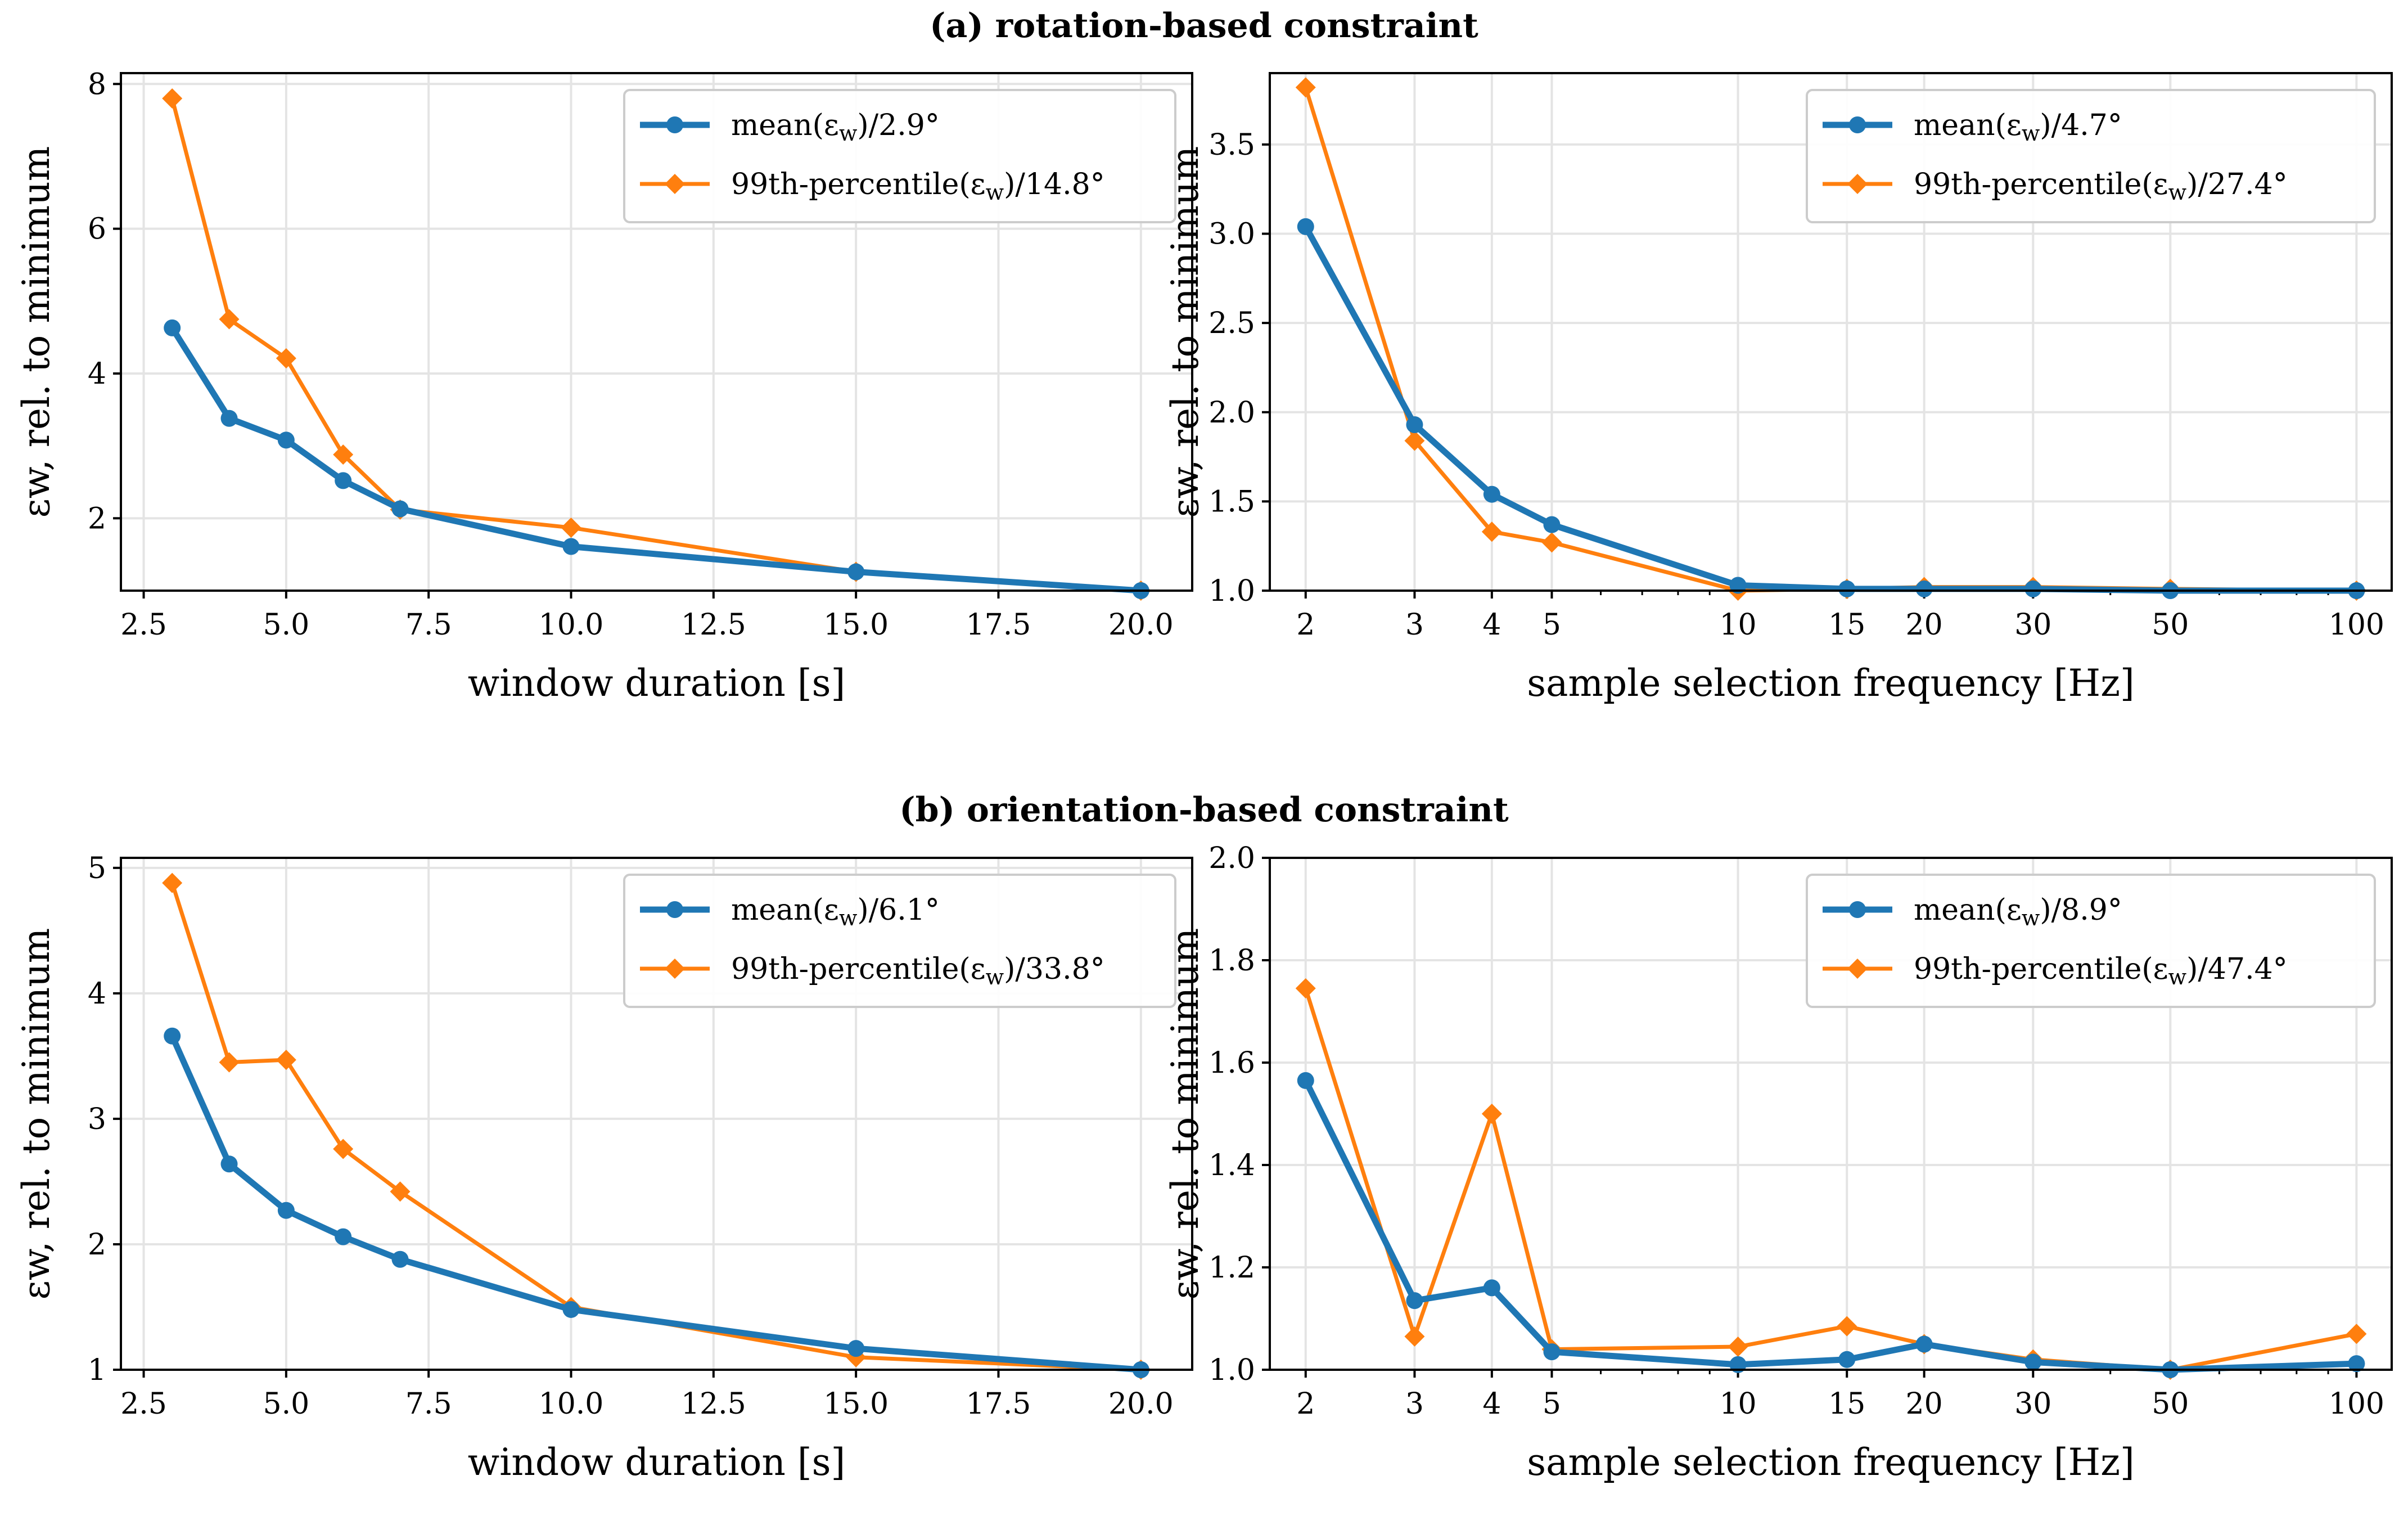 The height and width of the screenshot is (1516, 2408). What do you see at coordinates (1924, 625) in the screenshot?
I see `x-tick-label: 20` at bounding box center [1924, 625].